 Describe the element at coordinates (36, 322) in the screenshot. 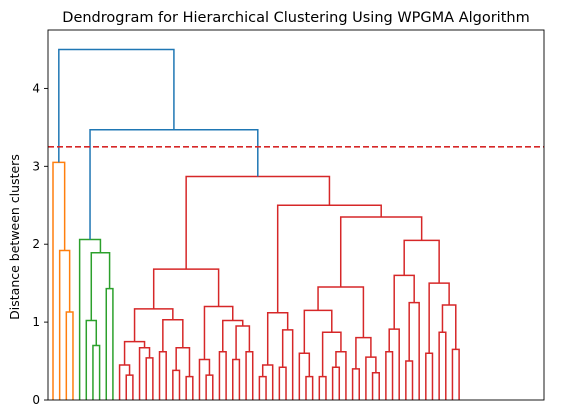

I see `y-tick-label-1: 1` at that location.